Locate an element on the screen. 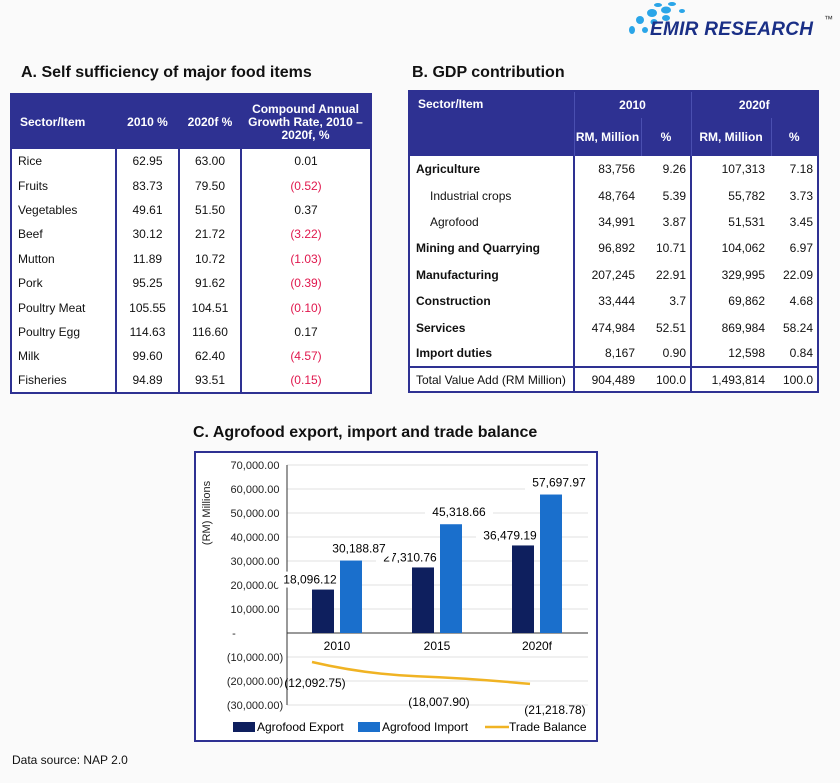  table-cell: 4.68 is located at coordinates (801, 301).